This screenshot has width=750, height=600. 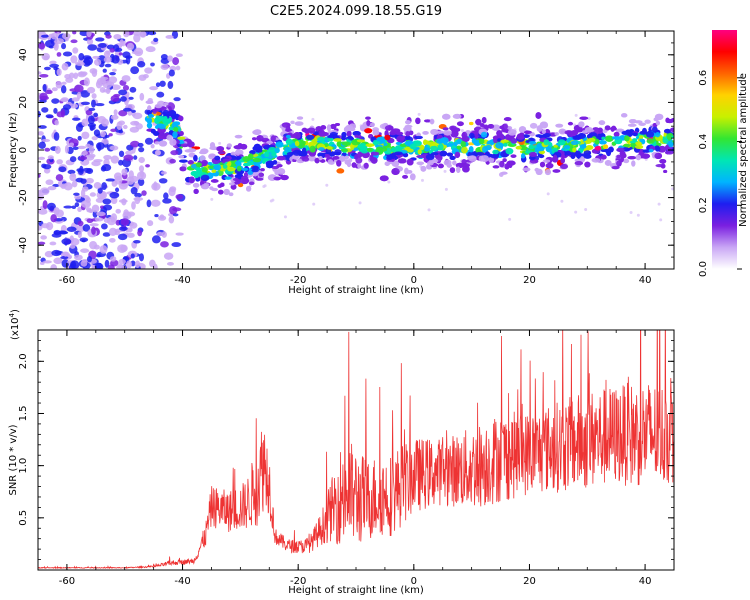 I want to click on snr-multiplier-prefix: (x10, so click(x=15, y=328).